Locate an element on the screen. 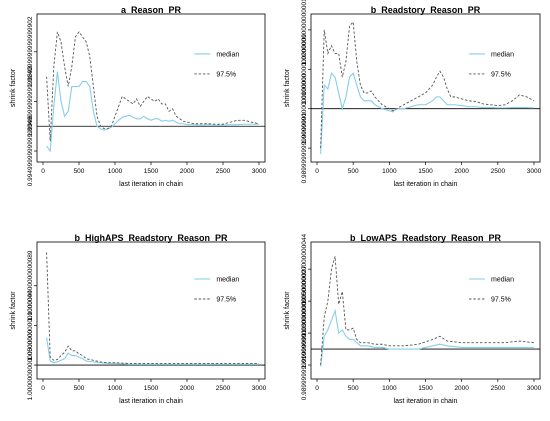 Image resolution: width=550 pixels, height=421 pixels. y-tick-label: 1.004999999999999893 is located at coordinates (30, 101).